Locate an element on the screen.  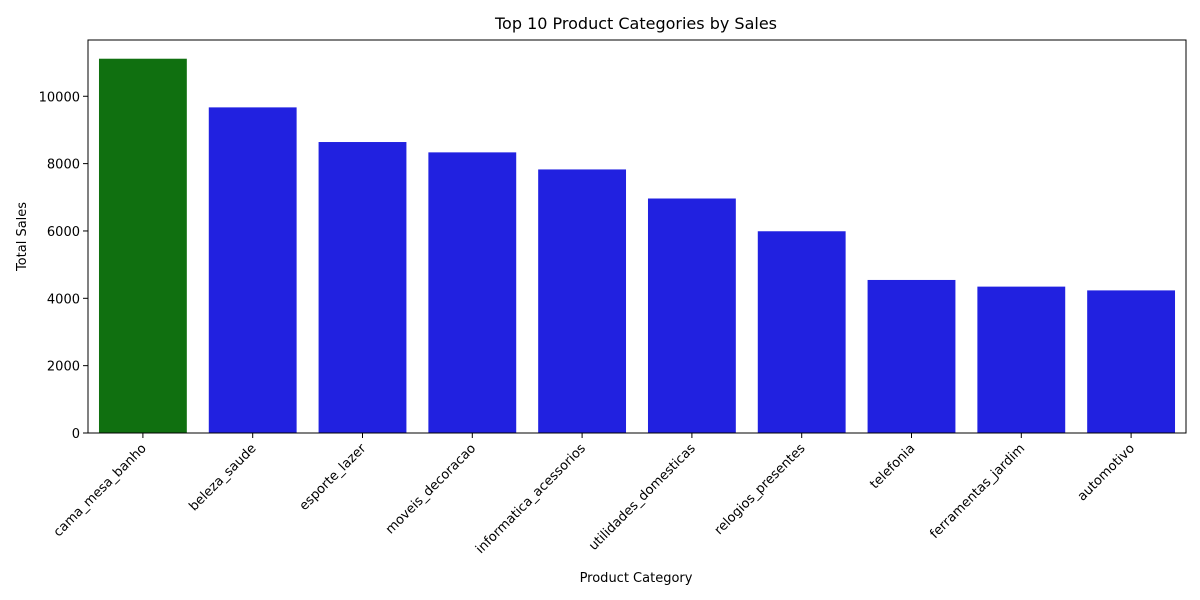
x-tick-label: informatica_acessorios is located at coordinates (531, 499).